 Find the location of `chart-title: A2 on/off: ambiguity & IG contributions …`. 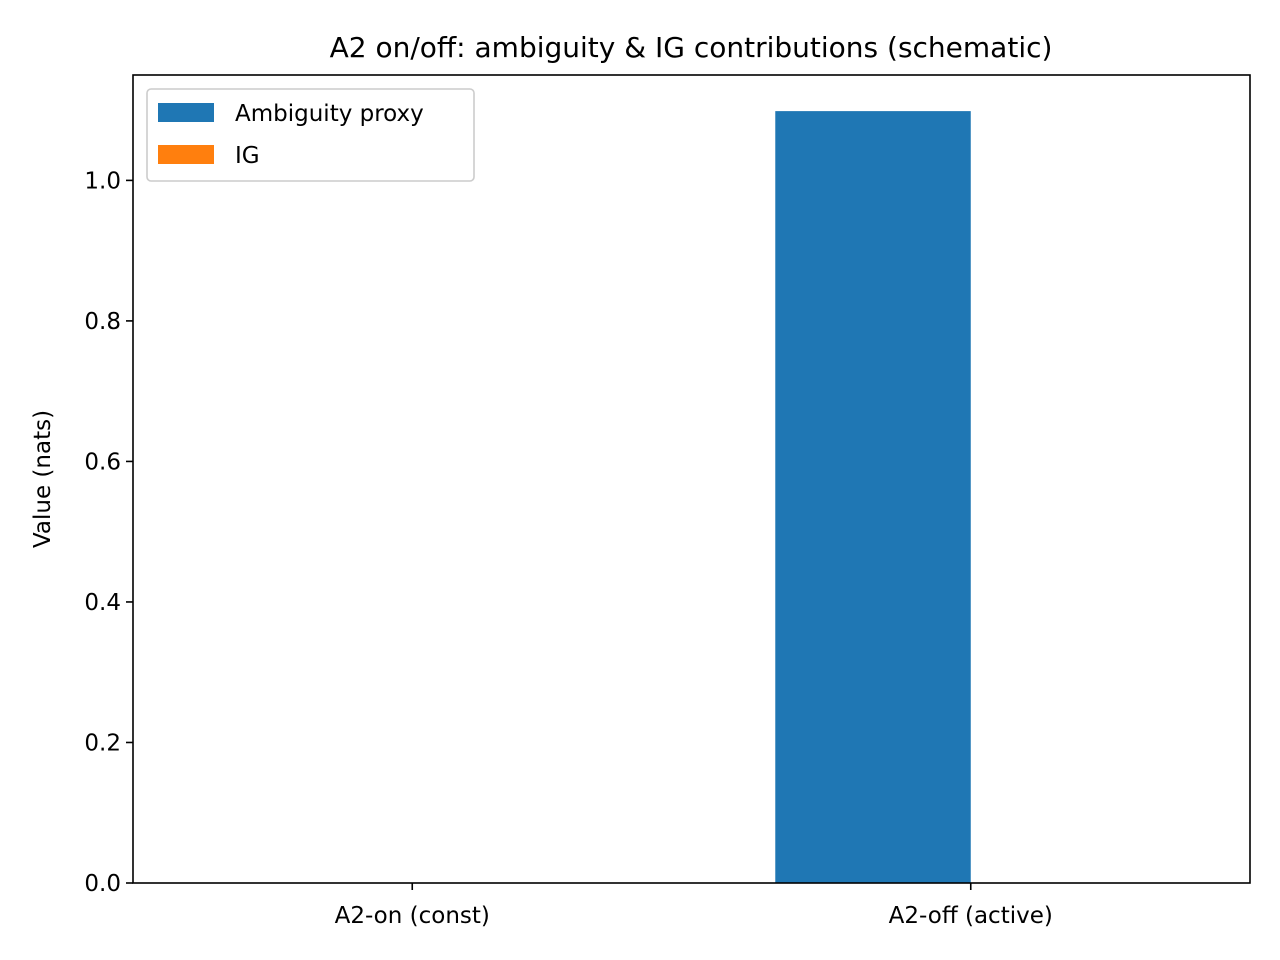

chart-title: A2 on/off: ambiguity & IG contributions … is located at coordinates (691, 47).